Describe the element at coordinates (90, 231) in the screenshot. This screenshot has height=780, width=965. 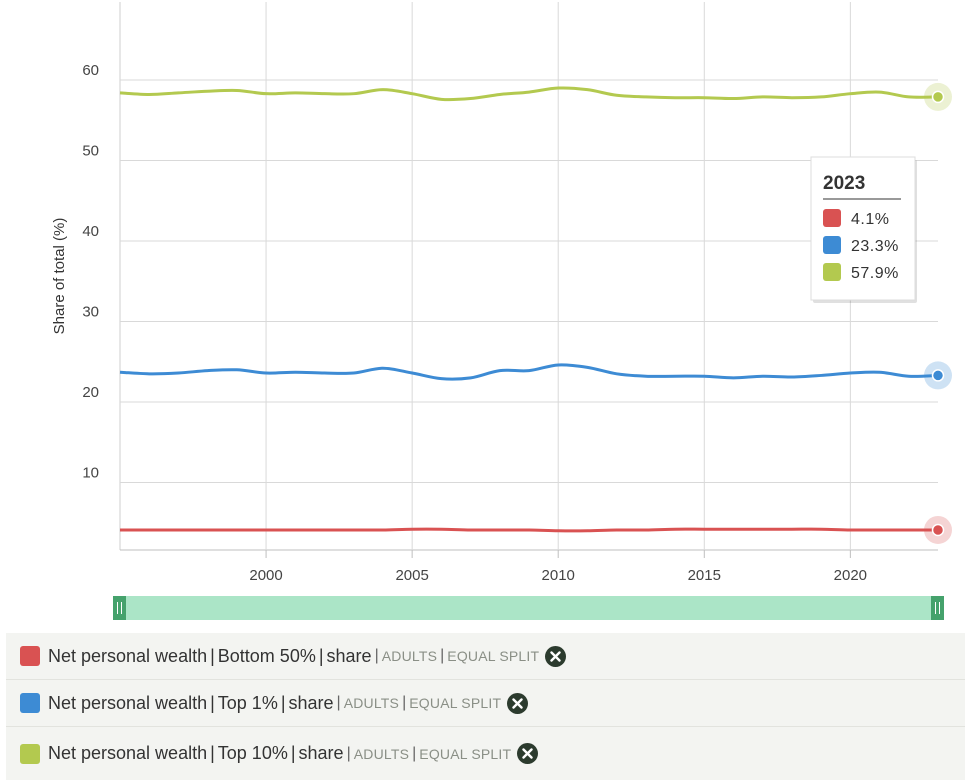
I see `y-tick-label: 40` at that location.